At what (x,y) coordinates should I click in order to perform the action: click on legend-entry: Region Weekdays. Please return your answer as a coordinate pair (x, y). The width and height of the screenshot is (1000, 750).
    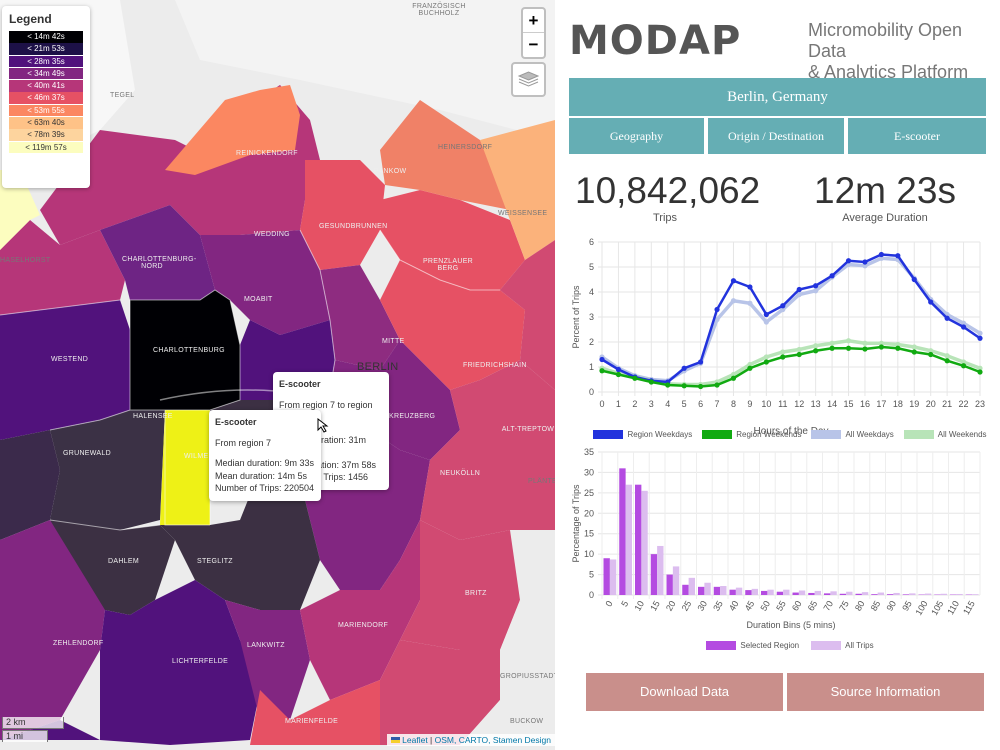
    Looking at the image, I should click on (642, 434).